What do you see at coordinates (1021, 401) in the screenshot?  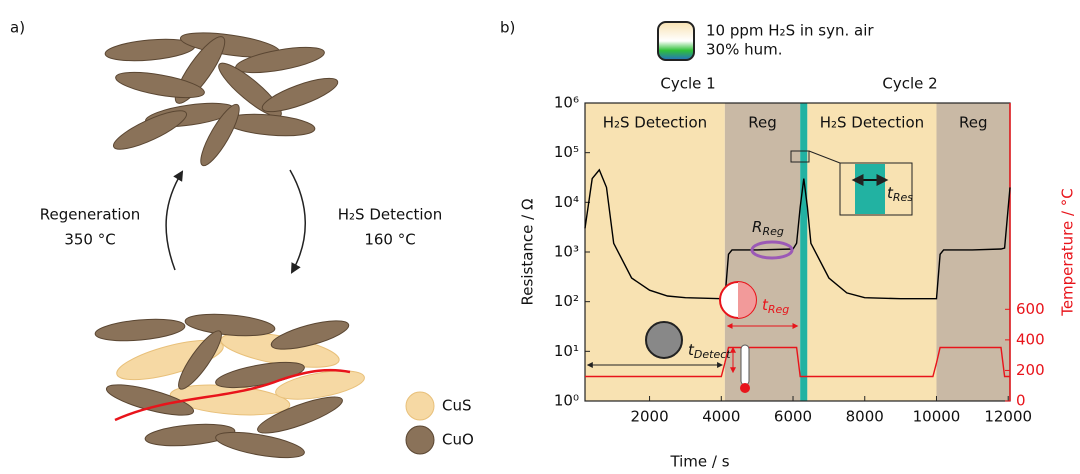 I see `y2-tick-label: 0` at bounding box center [1021, 401].